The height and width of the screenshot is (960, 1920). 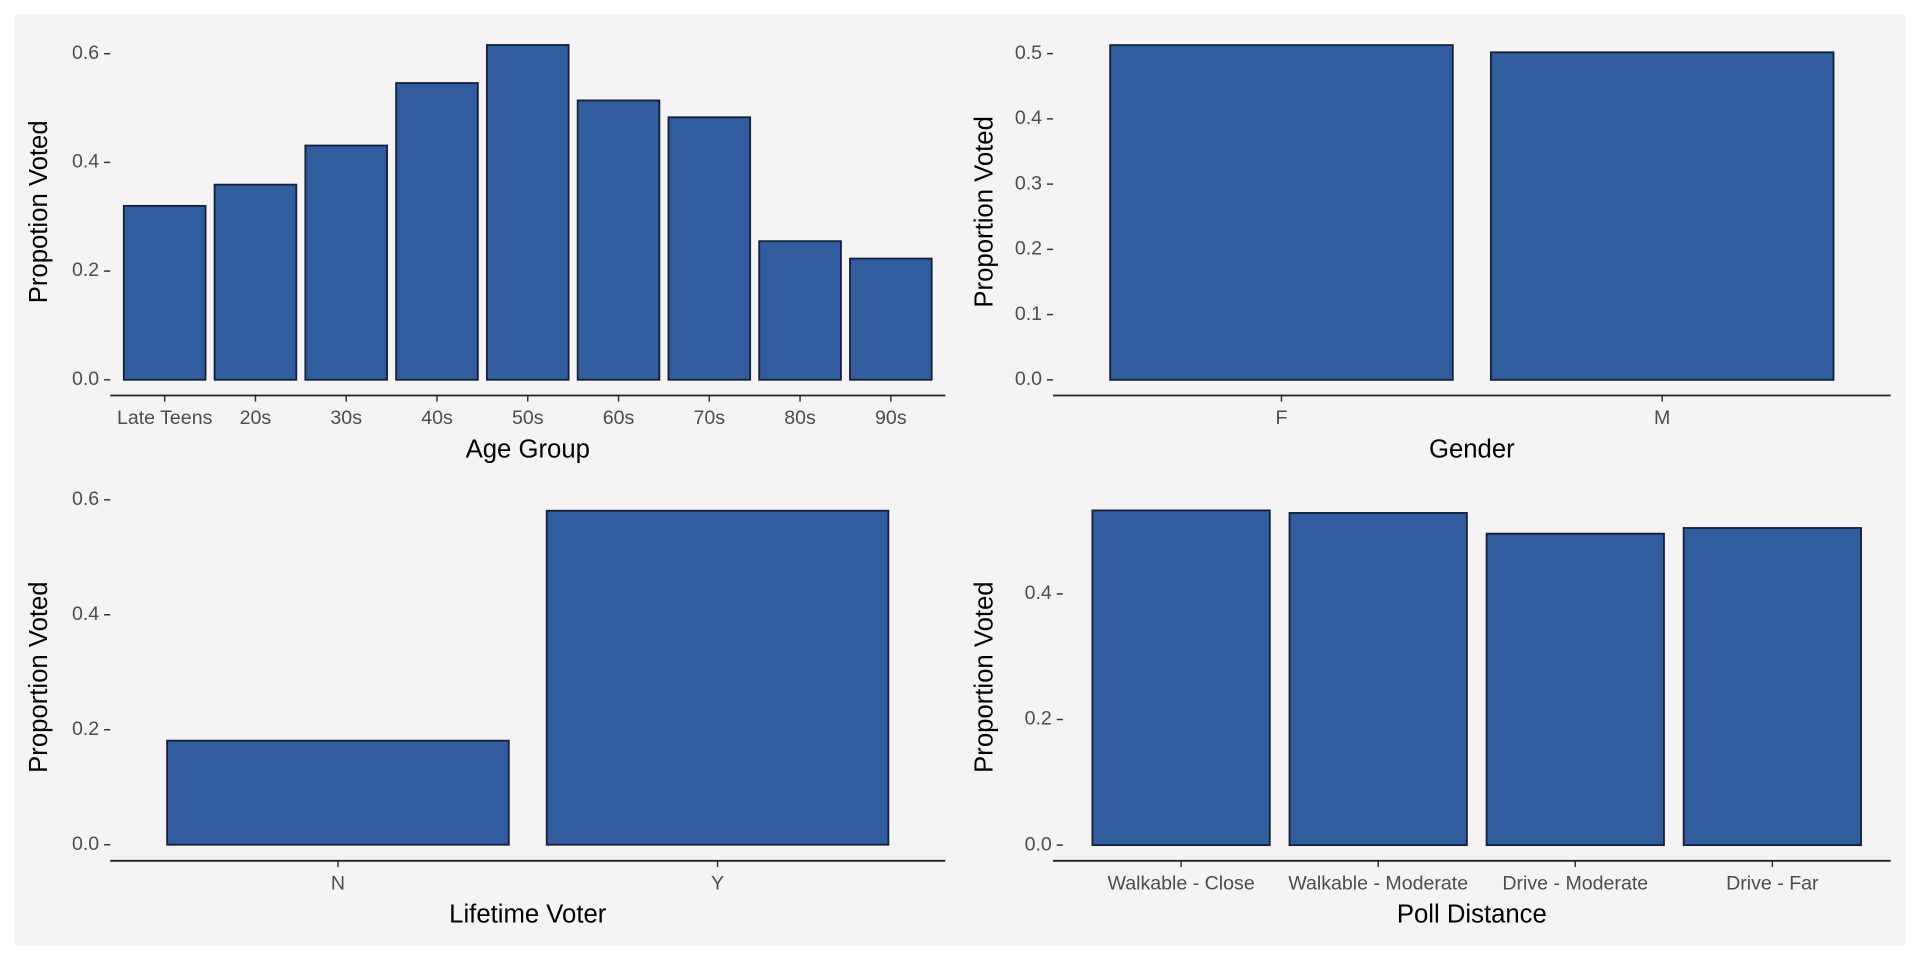 What do you see at coordinates (891, 418) in the screenshot?
I see `x-tick-label: 90s` at bounding box center [891, 418].